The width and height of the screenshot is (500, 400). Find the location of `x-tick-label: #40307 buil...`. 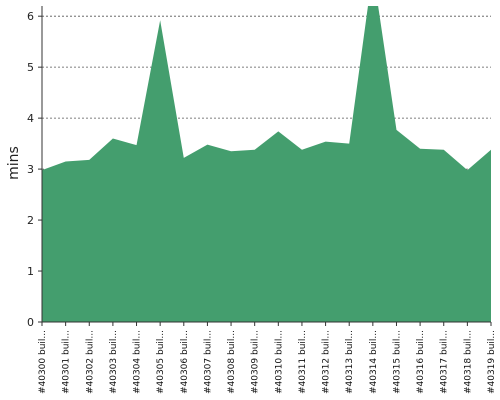

x-tick-label: #40307 buil... is located at coordinates (208, 362).